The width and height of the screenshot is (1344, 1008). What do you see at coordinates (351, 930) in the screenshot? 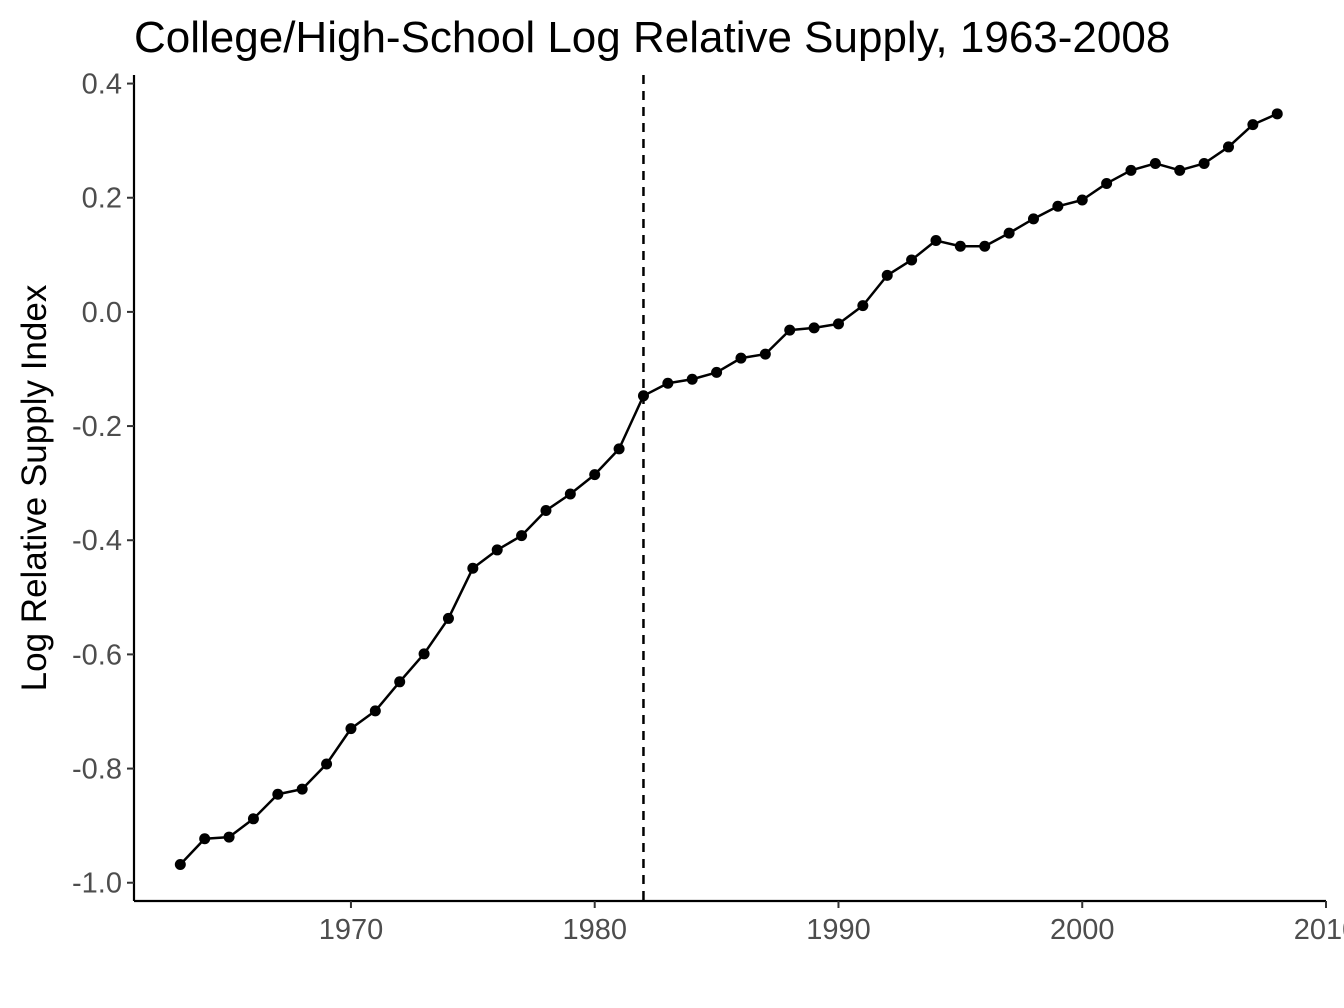
I see `x-tick-label: 1970` at bounding box center [351, 930].